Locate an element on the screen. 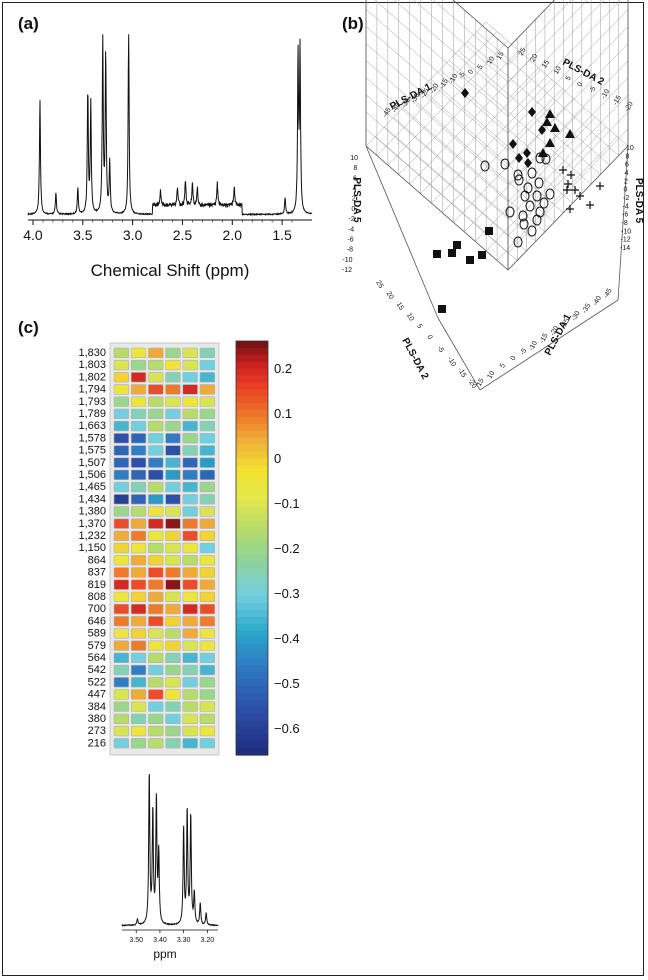 The height and width of the screenshot is (980, 648). x-axis-label: Chemical Shift (ppm) is located at coordinates (170, 270).